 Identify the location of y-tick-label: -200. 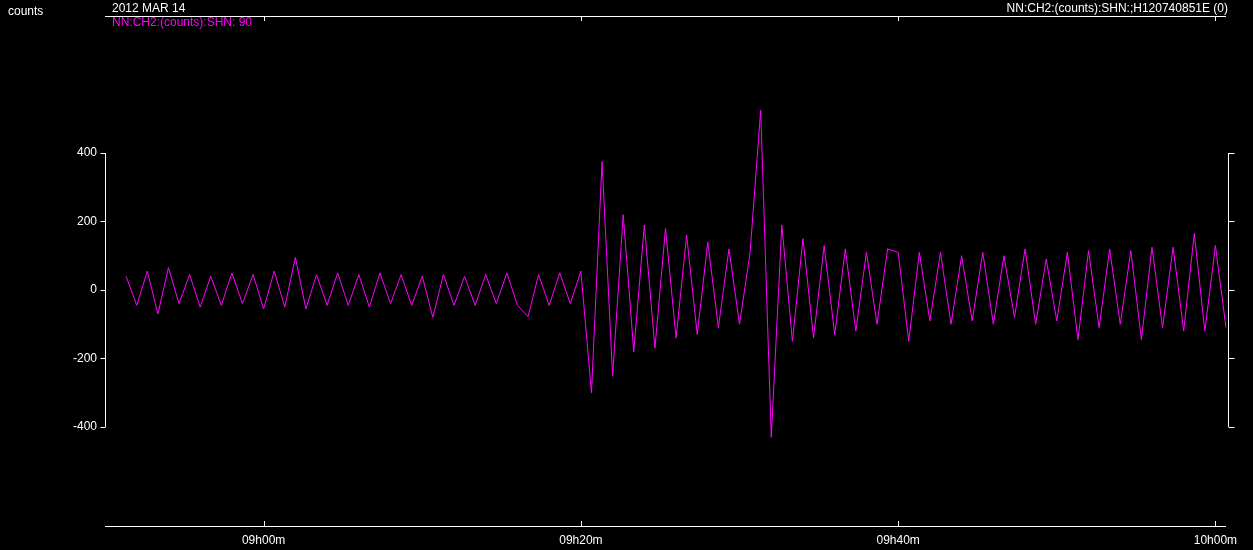
(85, 357).